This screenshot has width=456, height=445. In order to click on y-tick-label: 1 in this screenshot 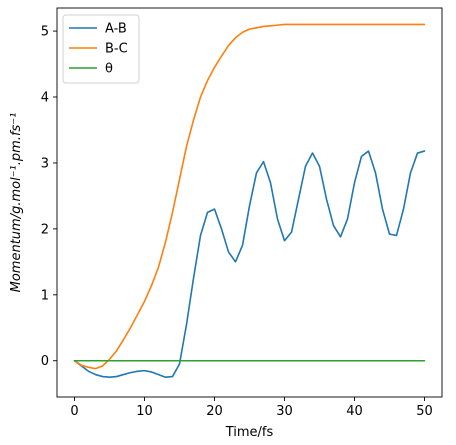, I will do `click(45, 295)`.